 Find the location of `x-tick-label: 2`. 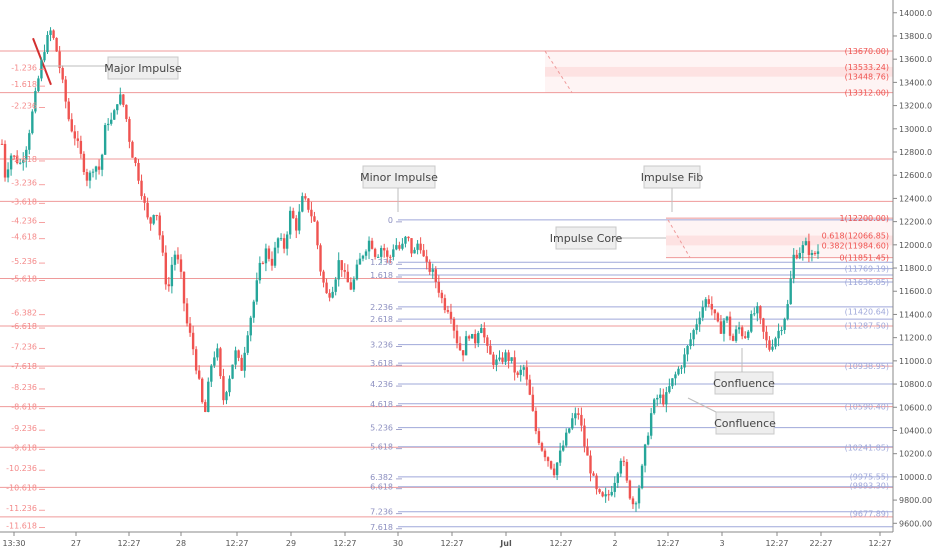

x-tick-label: 2 is located at coordinates (614, 543).